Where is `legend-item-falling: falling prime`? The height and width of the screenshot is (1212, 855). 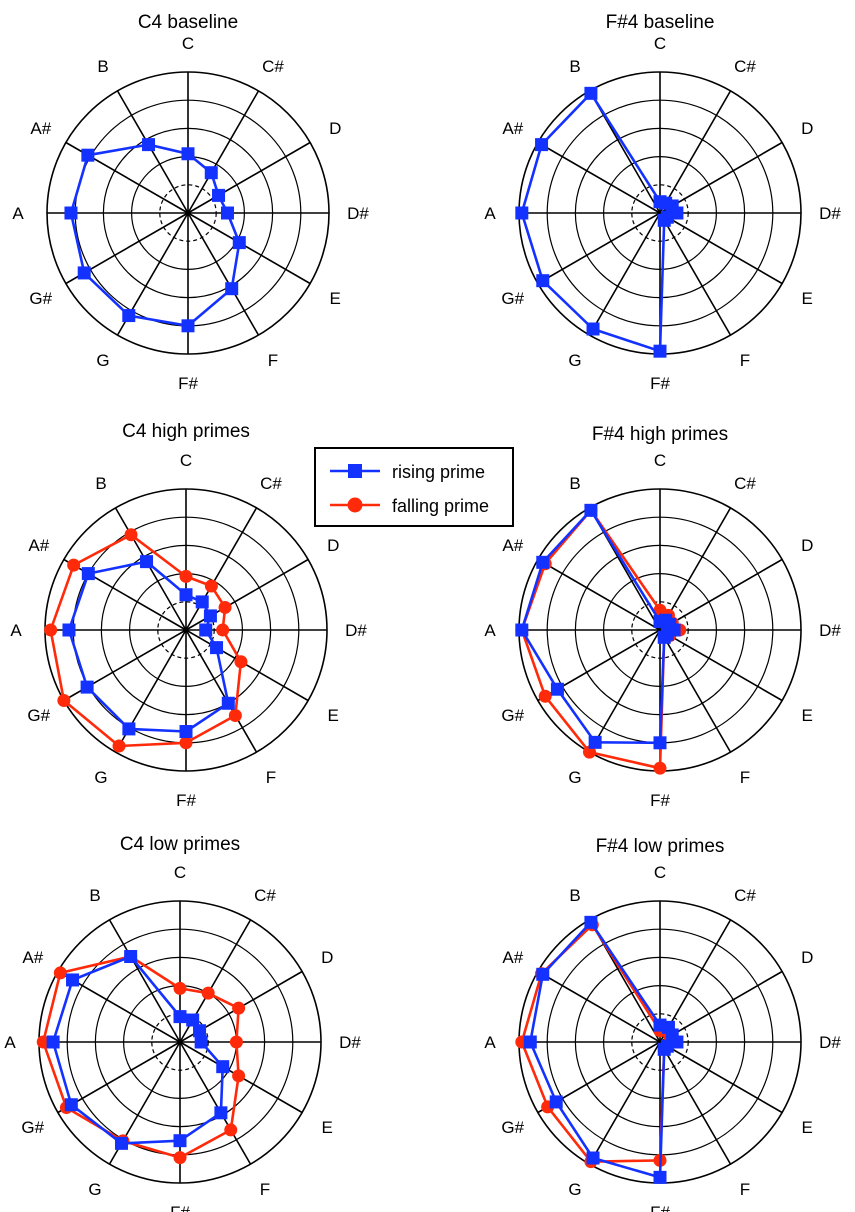
legend-item-falling: falling prime is located at coordinates (414, 506).